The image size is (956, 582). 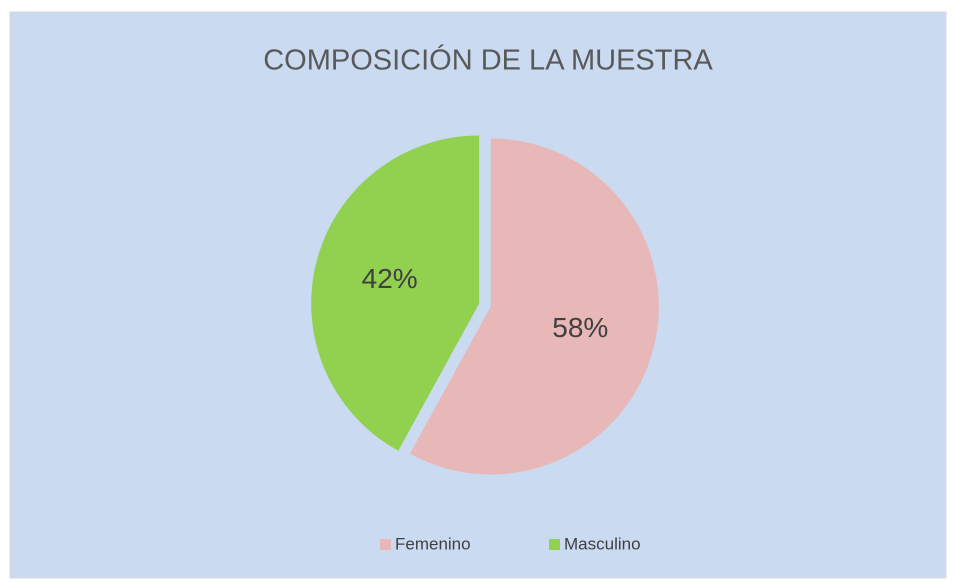 What do you see at coordinates (433, 543) in the screenshot?
I see `legend-label: Femenino` at bounding box center [433, 543].